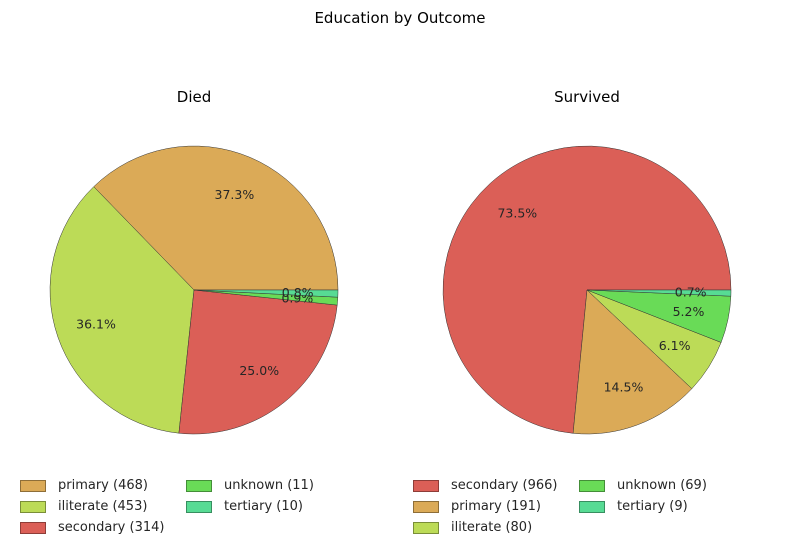 Image resolution: width=800 pixels, height=550 pixels. I want to click on legend-label: tertiary (9), so click(652, 506).